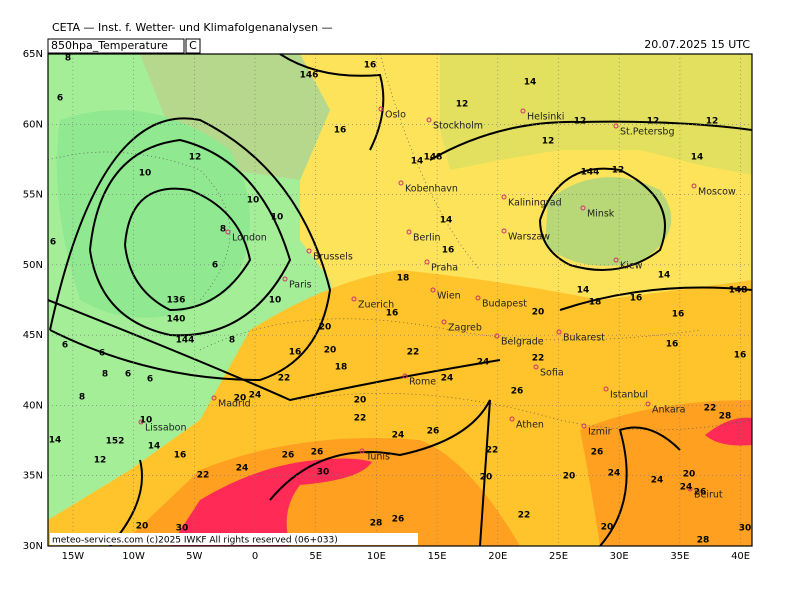 This screenshot has height=604, width=800. What do you see at coordinates (33, 124) in the screenshot?
I see `lat-label: 60N` at bounding box center [33, 124].